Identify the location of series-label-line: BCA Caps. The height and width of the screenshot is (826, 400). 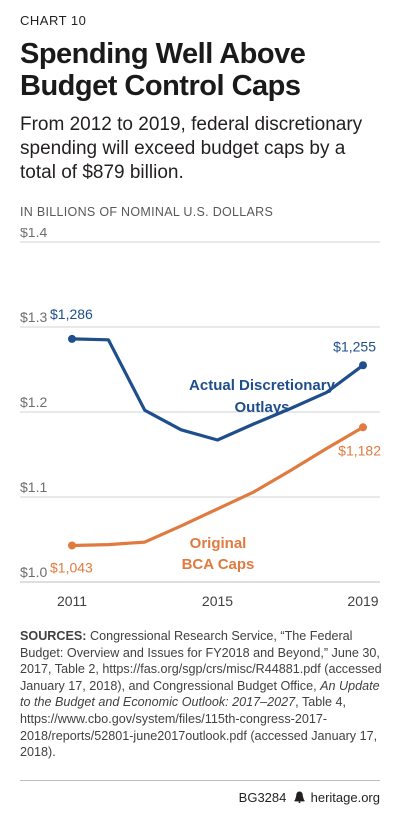
(218, 564).